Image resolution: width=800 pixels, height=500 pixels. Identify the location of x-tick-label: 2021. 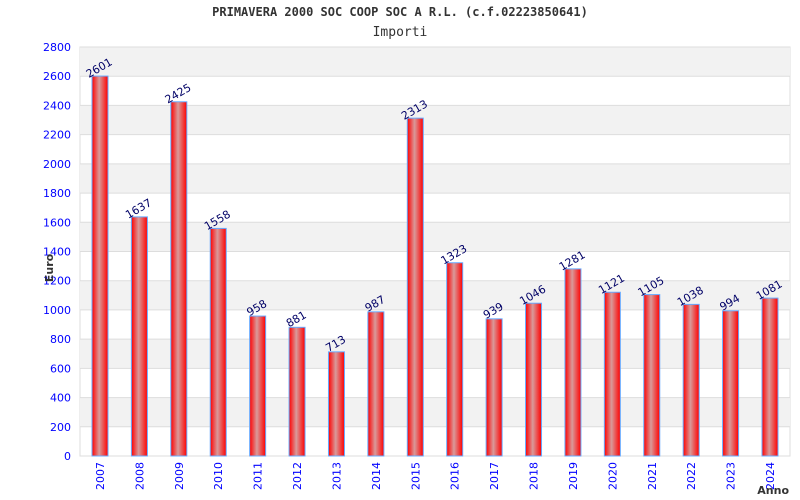
(652, 476).